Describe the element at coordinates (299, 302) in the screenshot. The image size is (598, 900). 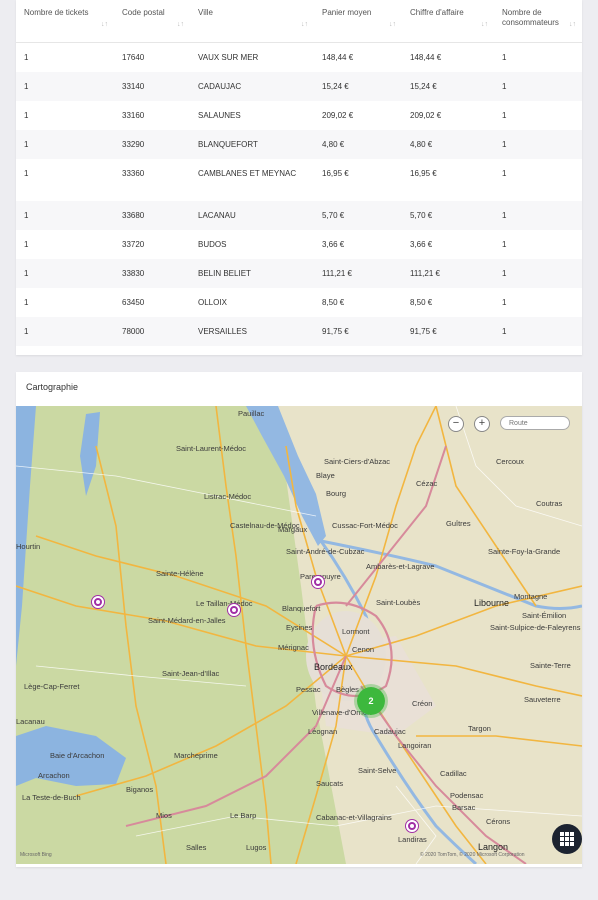
I see `table-row: 1 63450 OLLOIX 8,50 € 8,50 € 1` at that location.